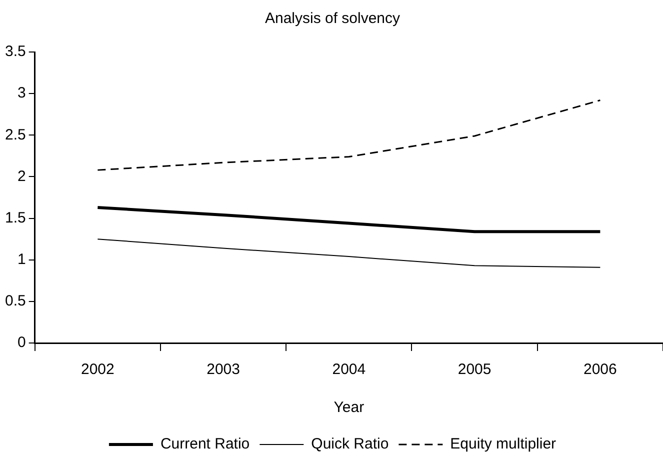  I want to click on x-tick-label: 2003, so click(223, 369).